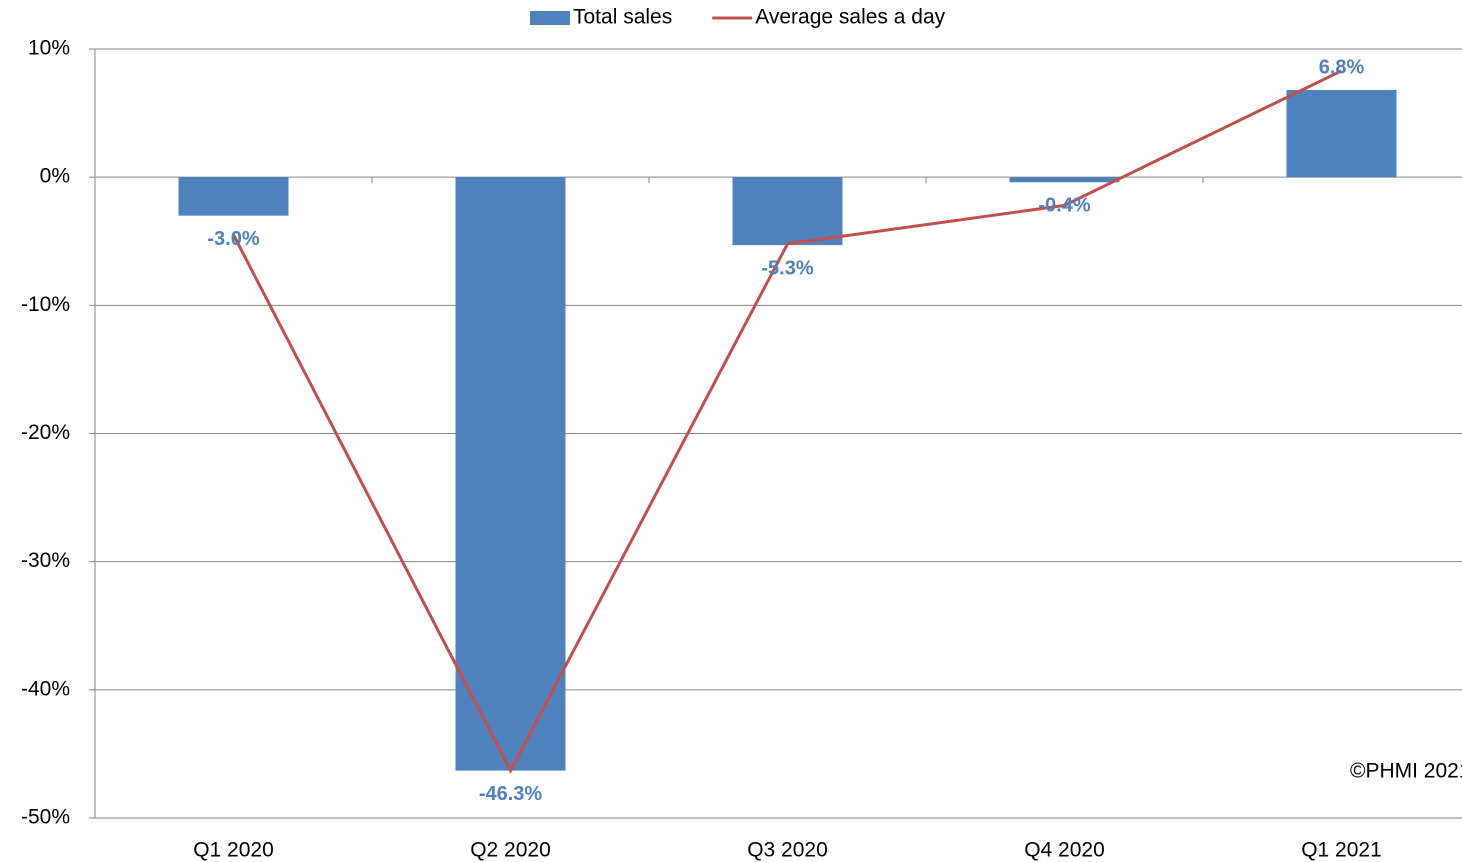 This screenshot has height=862, width=1462. I want to click on y-tick-label: -20%, so click(45, 432).